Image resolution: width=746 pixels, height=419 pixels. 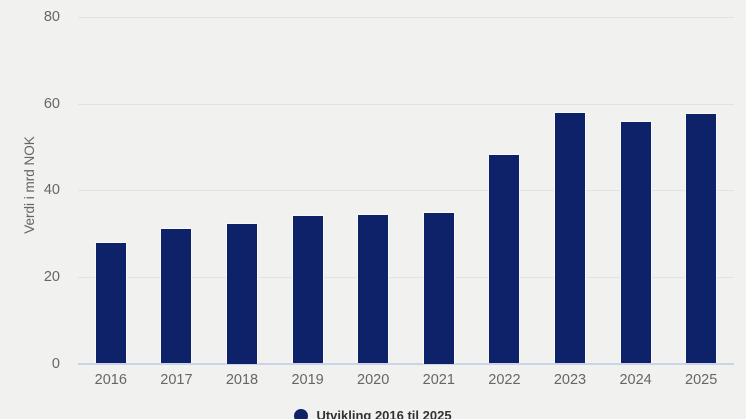 I want to click on legend-series-label: Utvikling 2016 til 2025, so click(x=384, y=413).